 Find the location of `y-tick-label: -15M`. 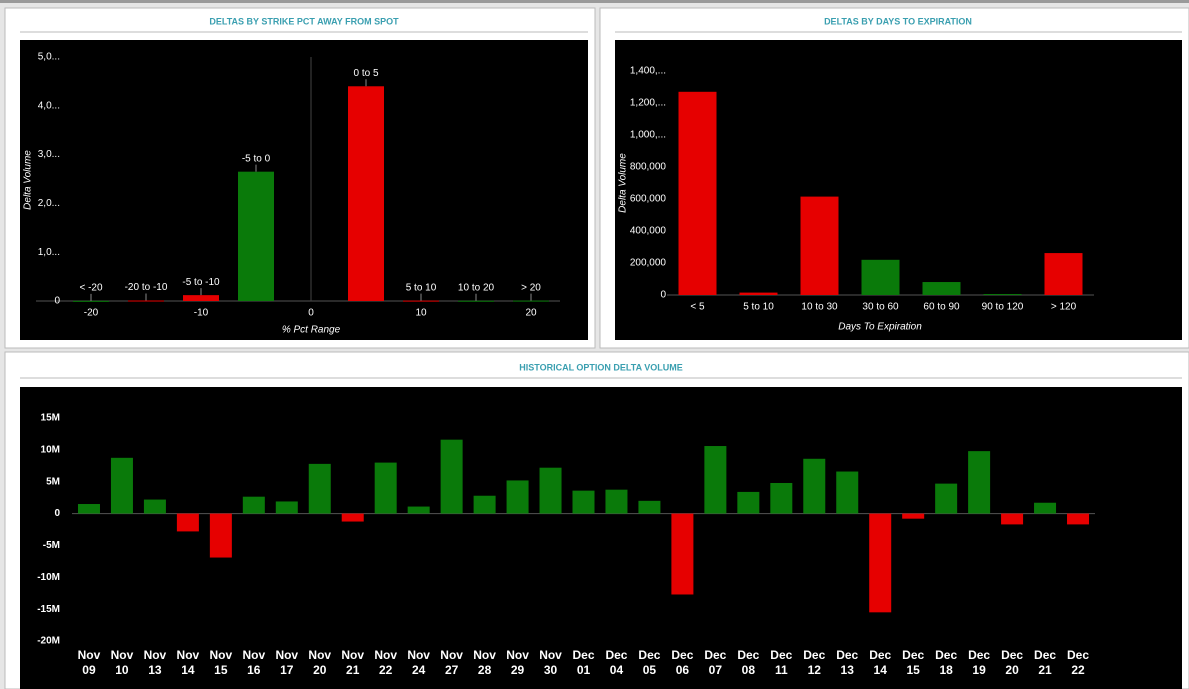

y-tick-label: -15M is located at coordinates (48, 609).